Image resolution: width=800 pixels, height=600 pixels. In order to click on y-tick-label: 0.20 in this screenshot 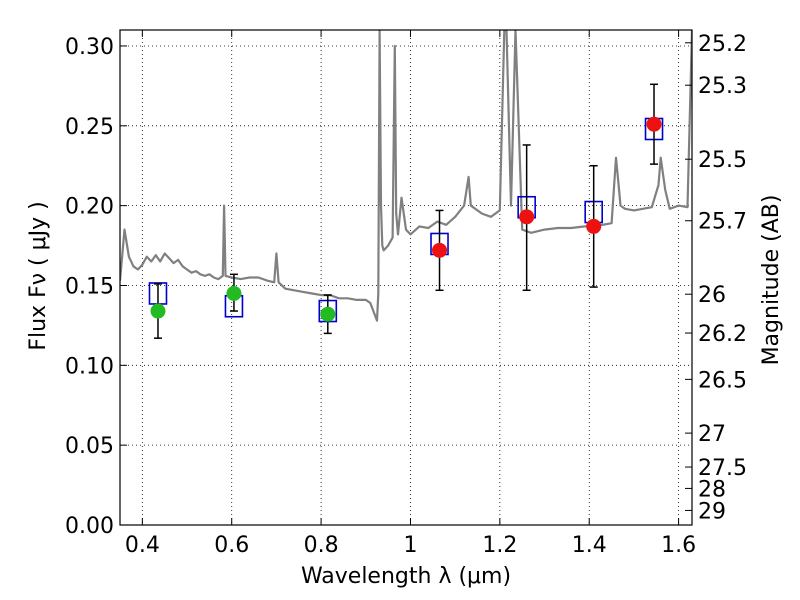, I will do `click(89, 207)`.